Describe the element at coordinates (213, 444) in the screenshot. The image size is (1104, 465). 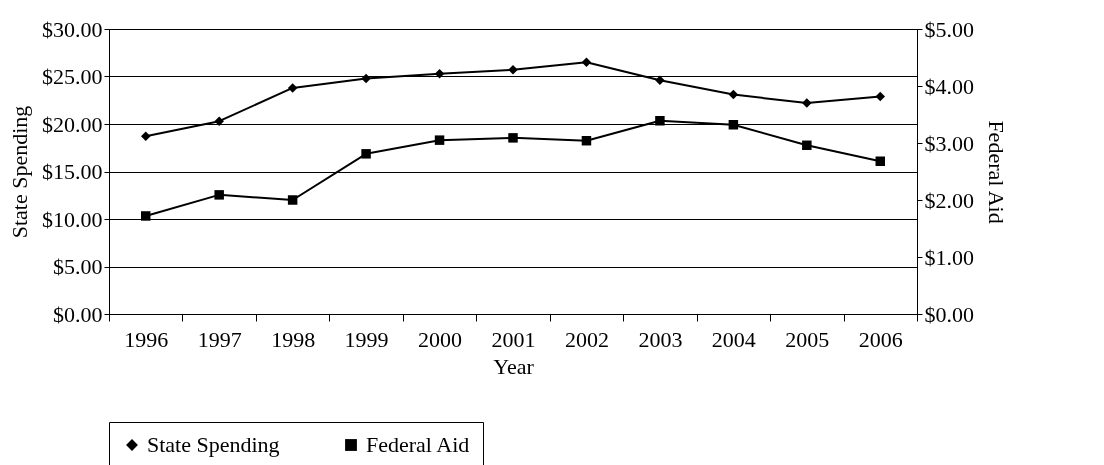
I see `legend-label: State Spending` at that location.